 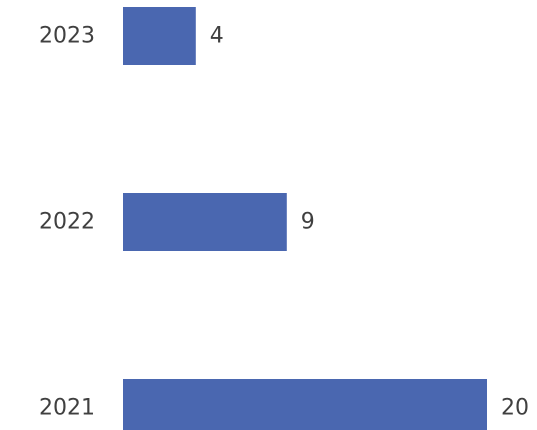 What do you see at coordinates (305, 404) in the screenshot?
I see `bar-2021` at bounding box center [305, 404].